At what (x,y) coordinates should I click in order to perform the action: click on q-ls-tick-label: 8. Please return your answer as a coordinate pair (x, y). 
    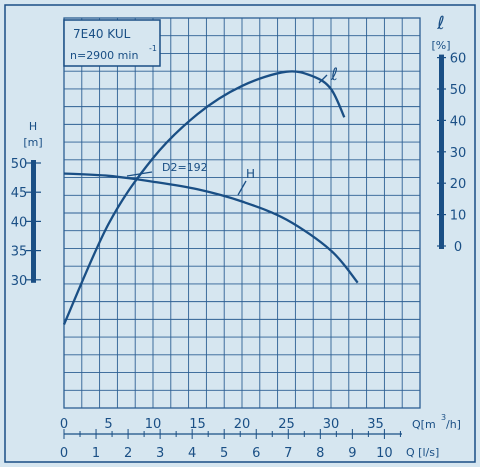
    Looking at the image, I should click on (320, 453).